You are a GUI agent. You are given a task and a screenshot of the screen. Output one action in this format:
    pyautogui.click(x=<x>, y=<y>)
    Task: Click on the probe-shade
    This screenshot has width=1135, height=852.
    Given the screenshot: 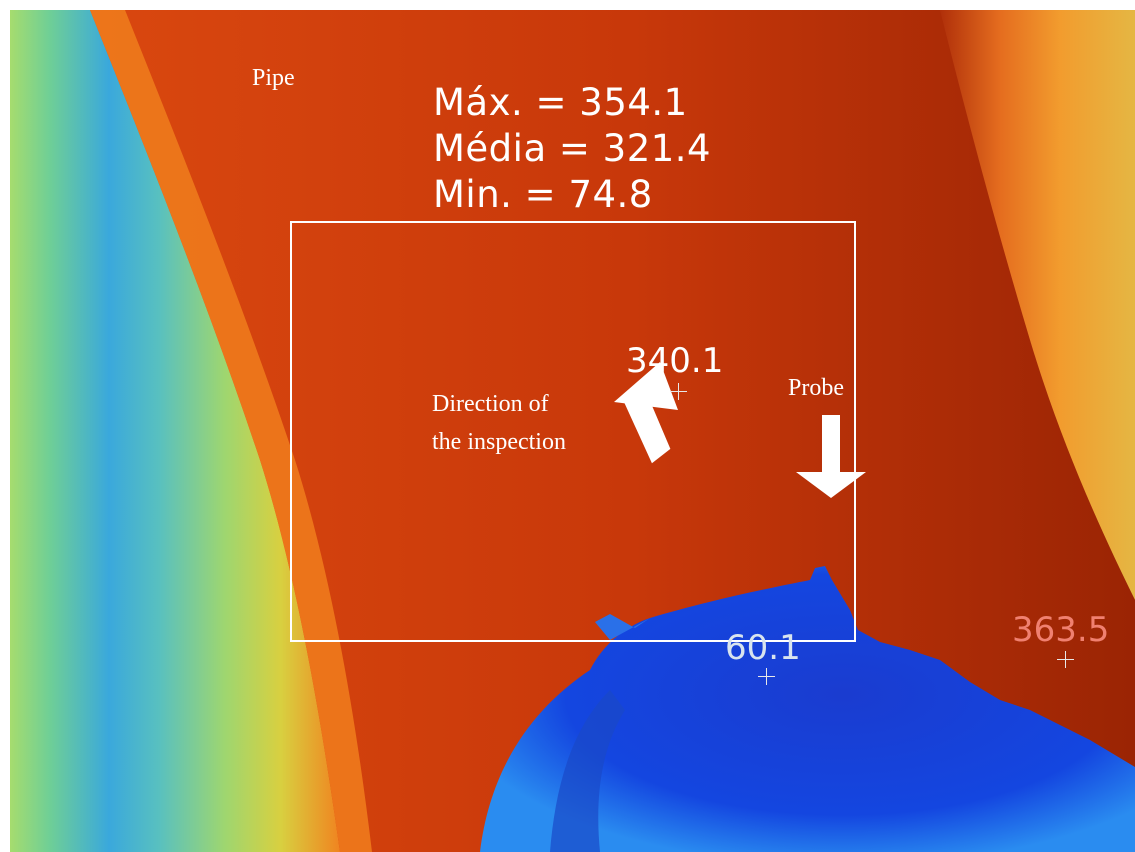 What is the action you would take?
    pyautogui.click(x=587, y=771)
    